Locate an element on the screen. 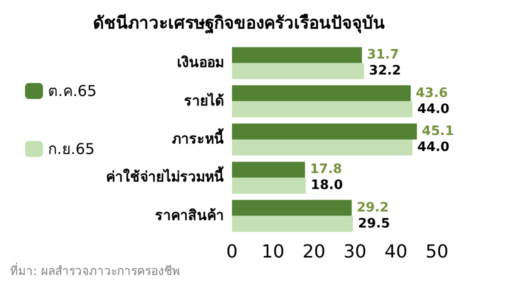 Image resolution: width=517 pixels, height=287 pixels. data-label: 18.0 is located at coordinates (326, 186).